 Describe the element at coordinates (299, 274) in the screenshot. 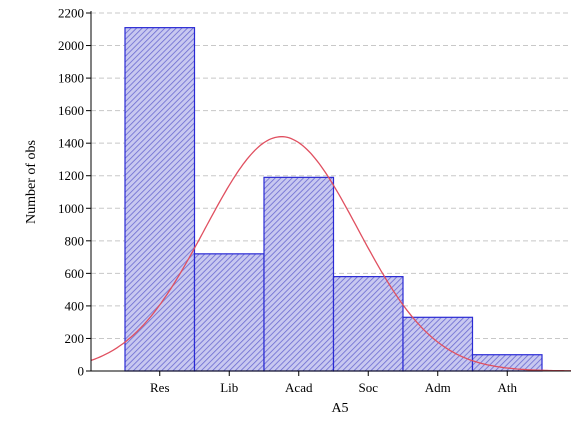

I see `bar-acad` at that location.